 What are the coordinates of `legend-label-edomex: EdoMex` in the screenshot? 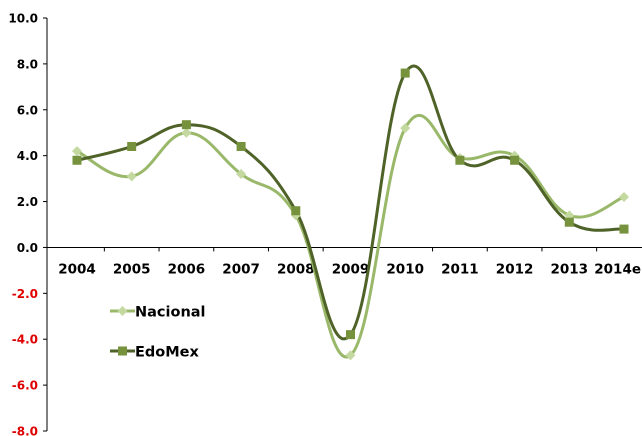 It's located at (167, 353).